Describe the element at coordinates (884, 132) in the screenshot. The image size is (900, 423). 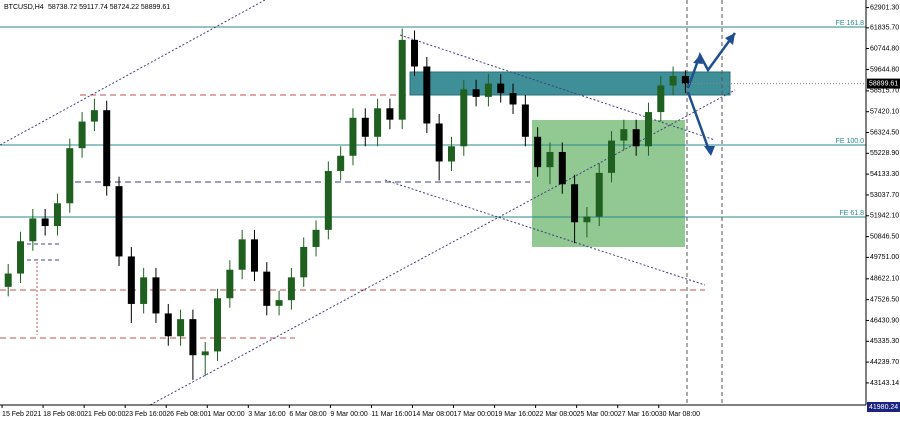
I see `y-tick-label: 56324.50` at that location.